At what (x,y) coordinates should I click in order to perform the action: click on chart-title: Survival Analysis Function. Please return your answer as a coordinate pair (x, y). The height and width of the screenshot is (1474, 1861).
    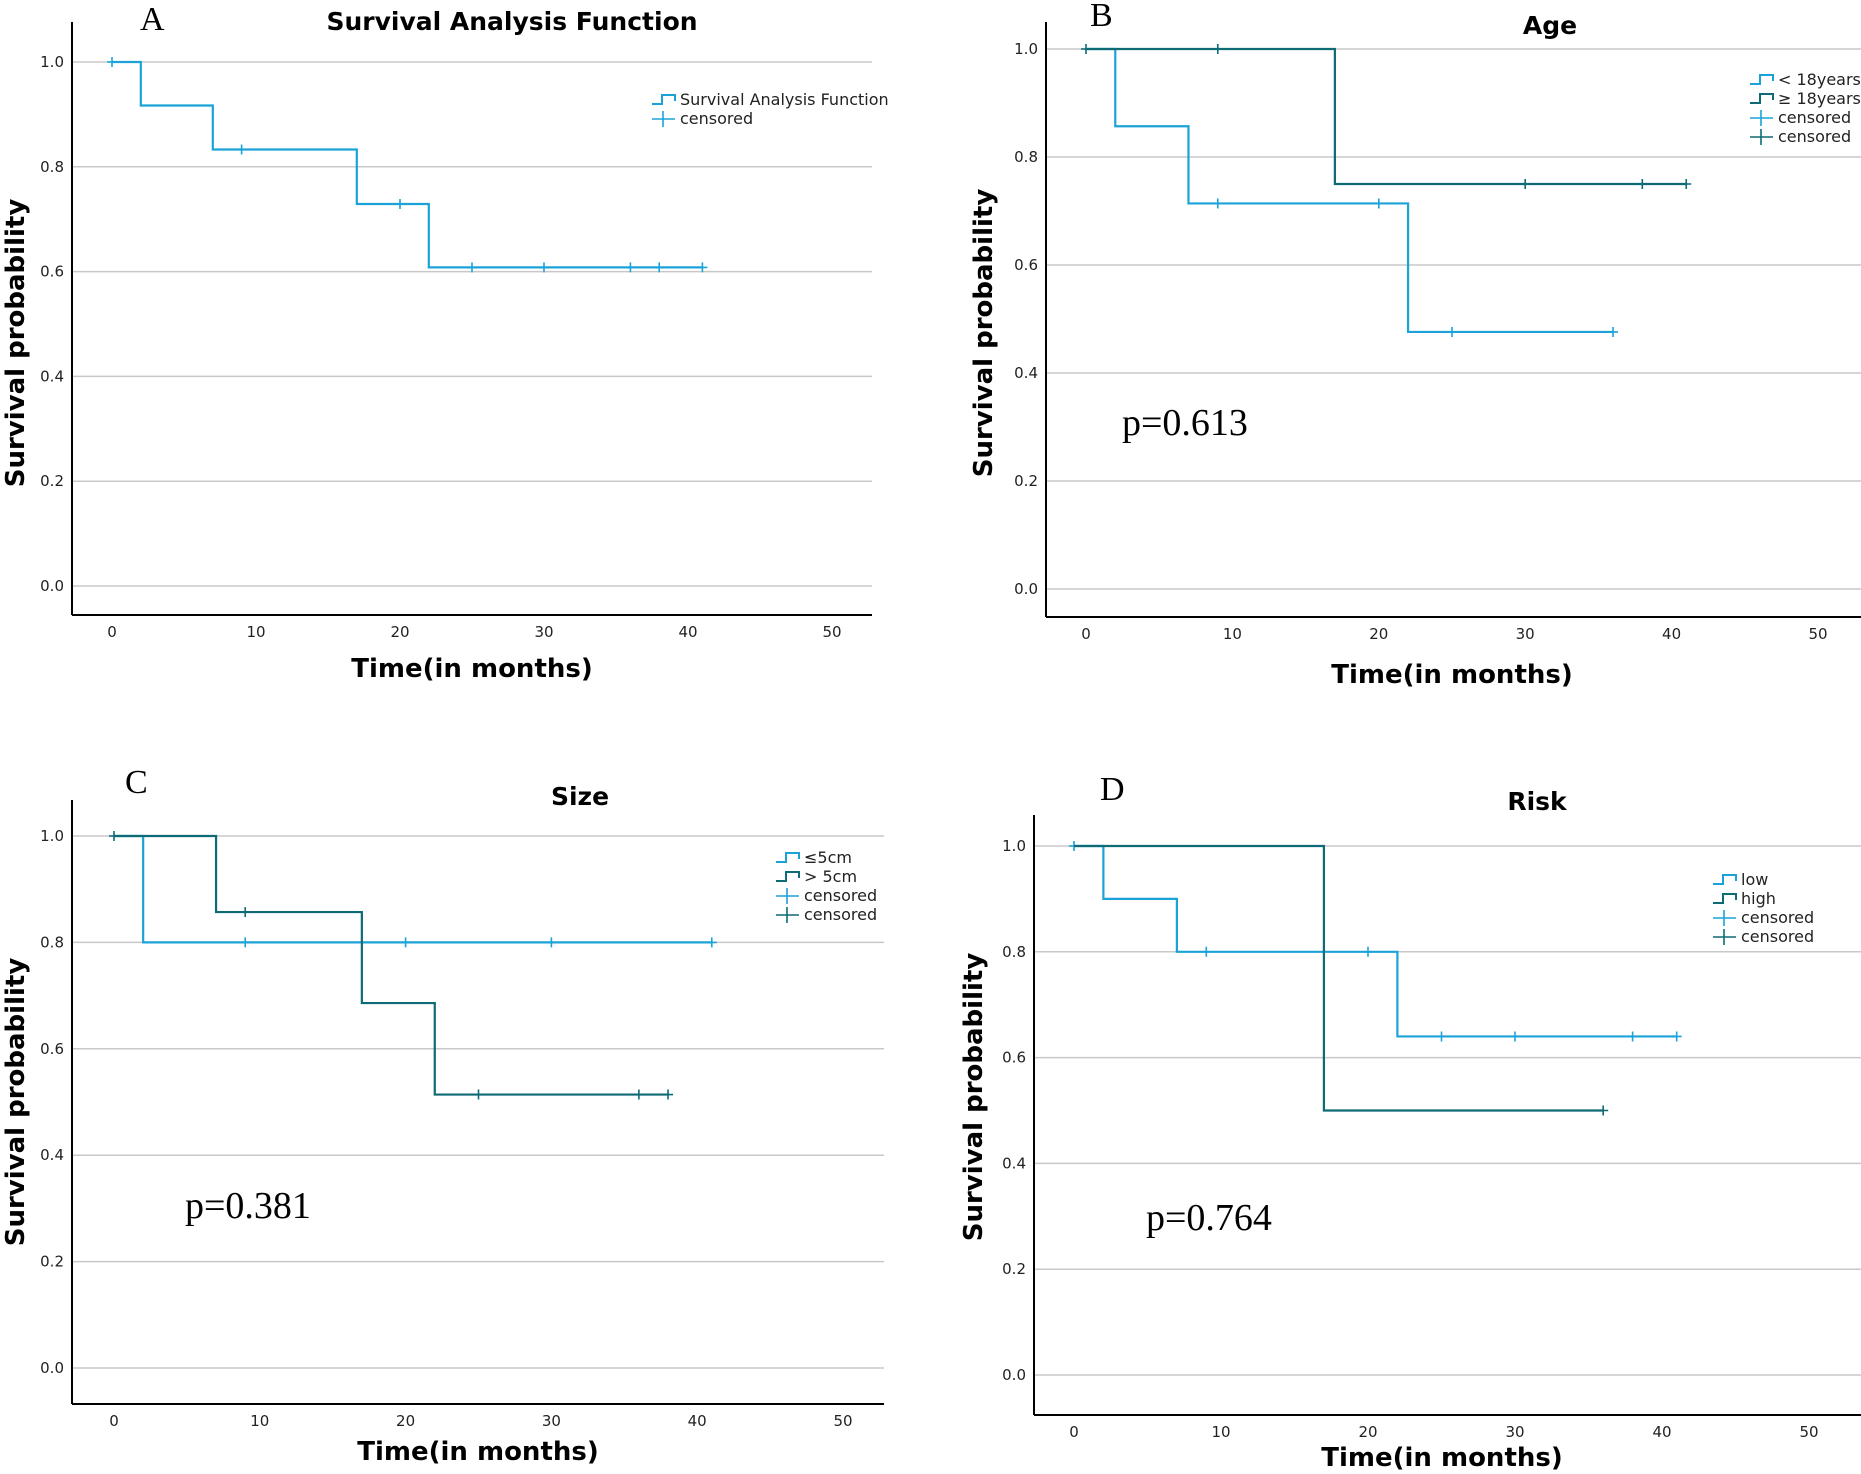
    Looking at the image, I should click on (511, 21).